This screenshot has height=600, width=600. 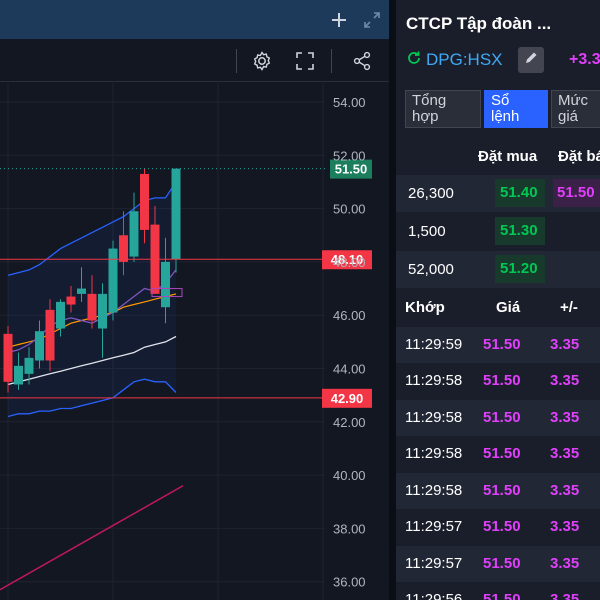 I want to click on trade-row: 11:29:59 51.50 3.35, so click(x=498, y=345).